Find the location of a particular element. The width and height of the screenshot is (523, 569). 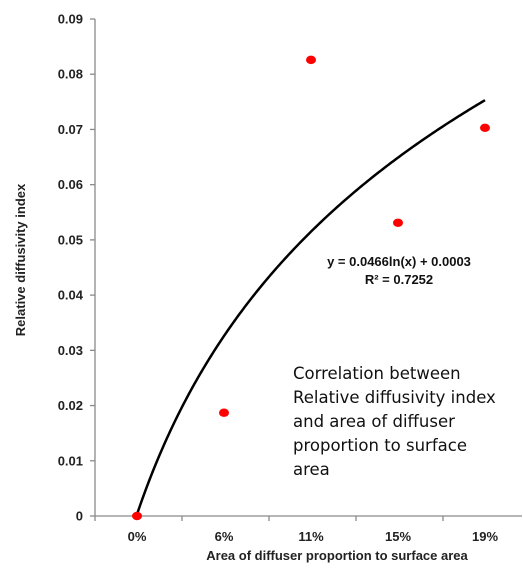

x-tick-label: 6% is located at coordinates (224, 536).